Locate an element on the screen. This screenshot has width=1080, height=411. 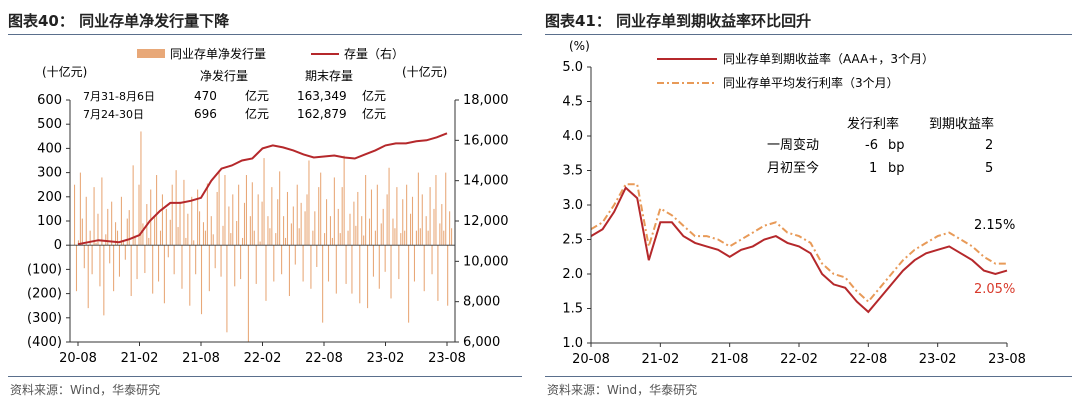
table-col-stock: 期末存量 is located at coordinates (329, 76).